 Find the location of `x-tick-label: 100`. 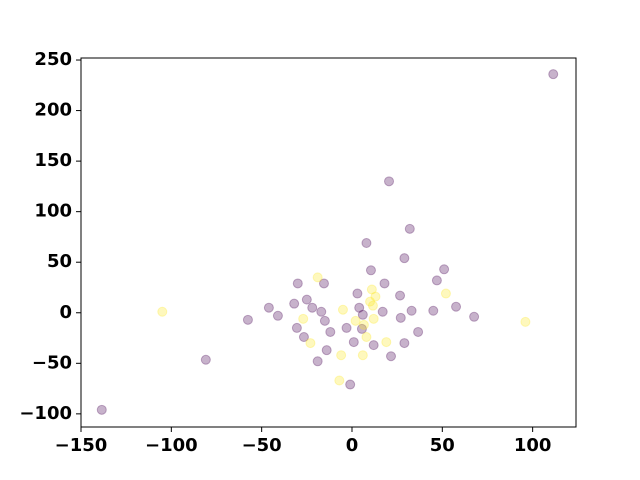

x-tick-label: 100 is located at coordinates (533, 445).